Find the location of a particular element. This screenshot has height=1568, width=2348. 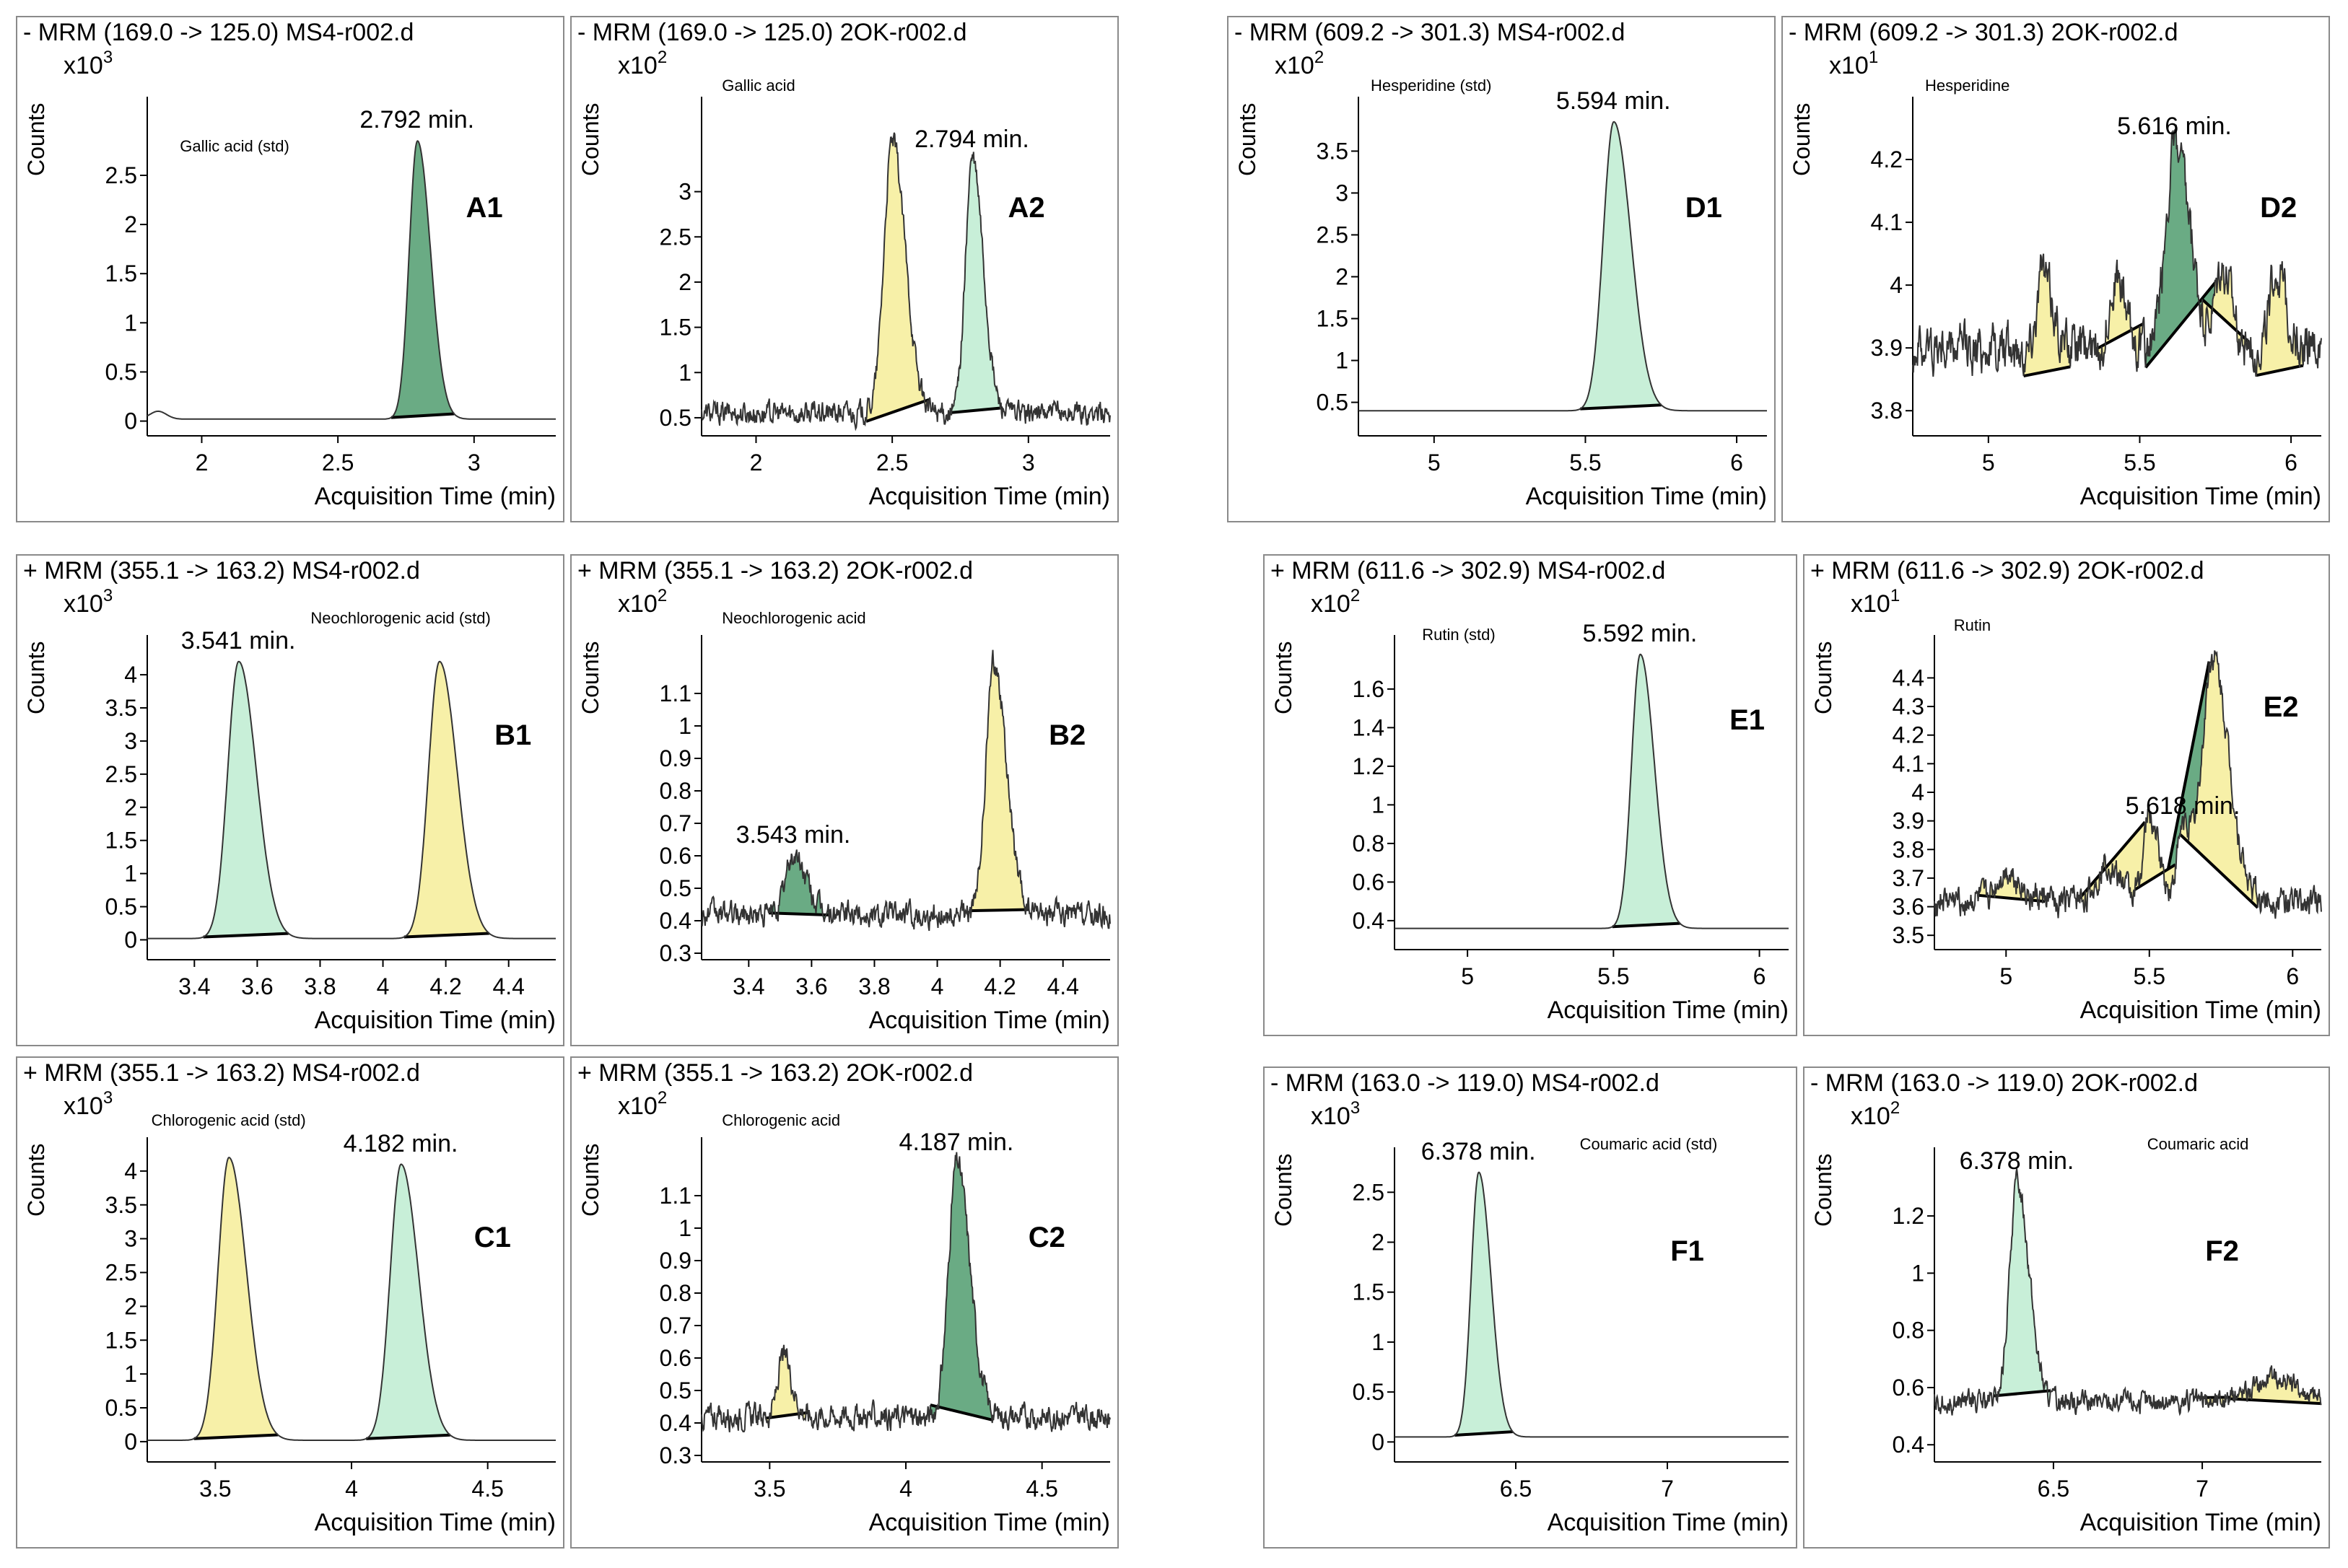

compound-name: Gallic acid is located at coordinates (759, 85).